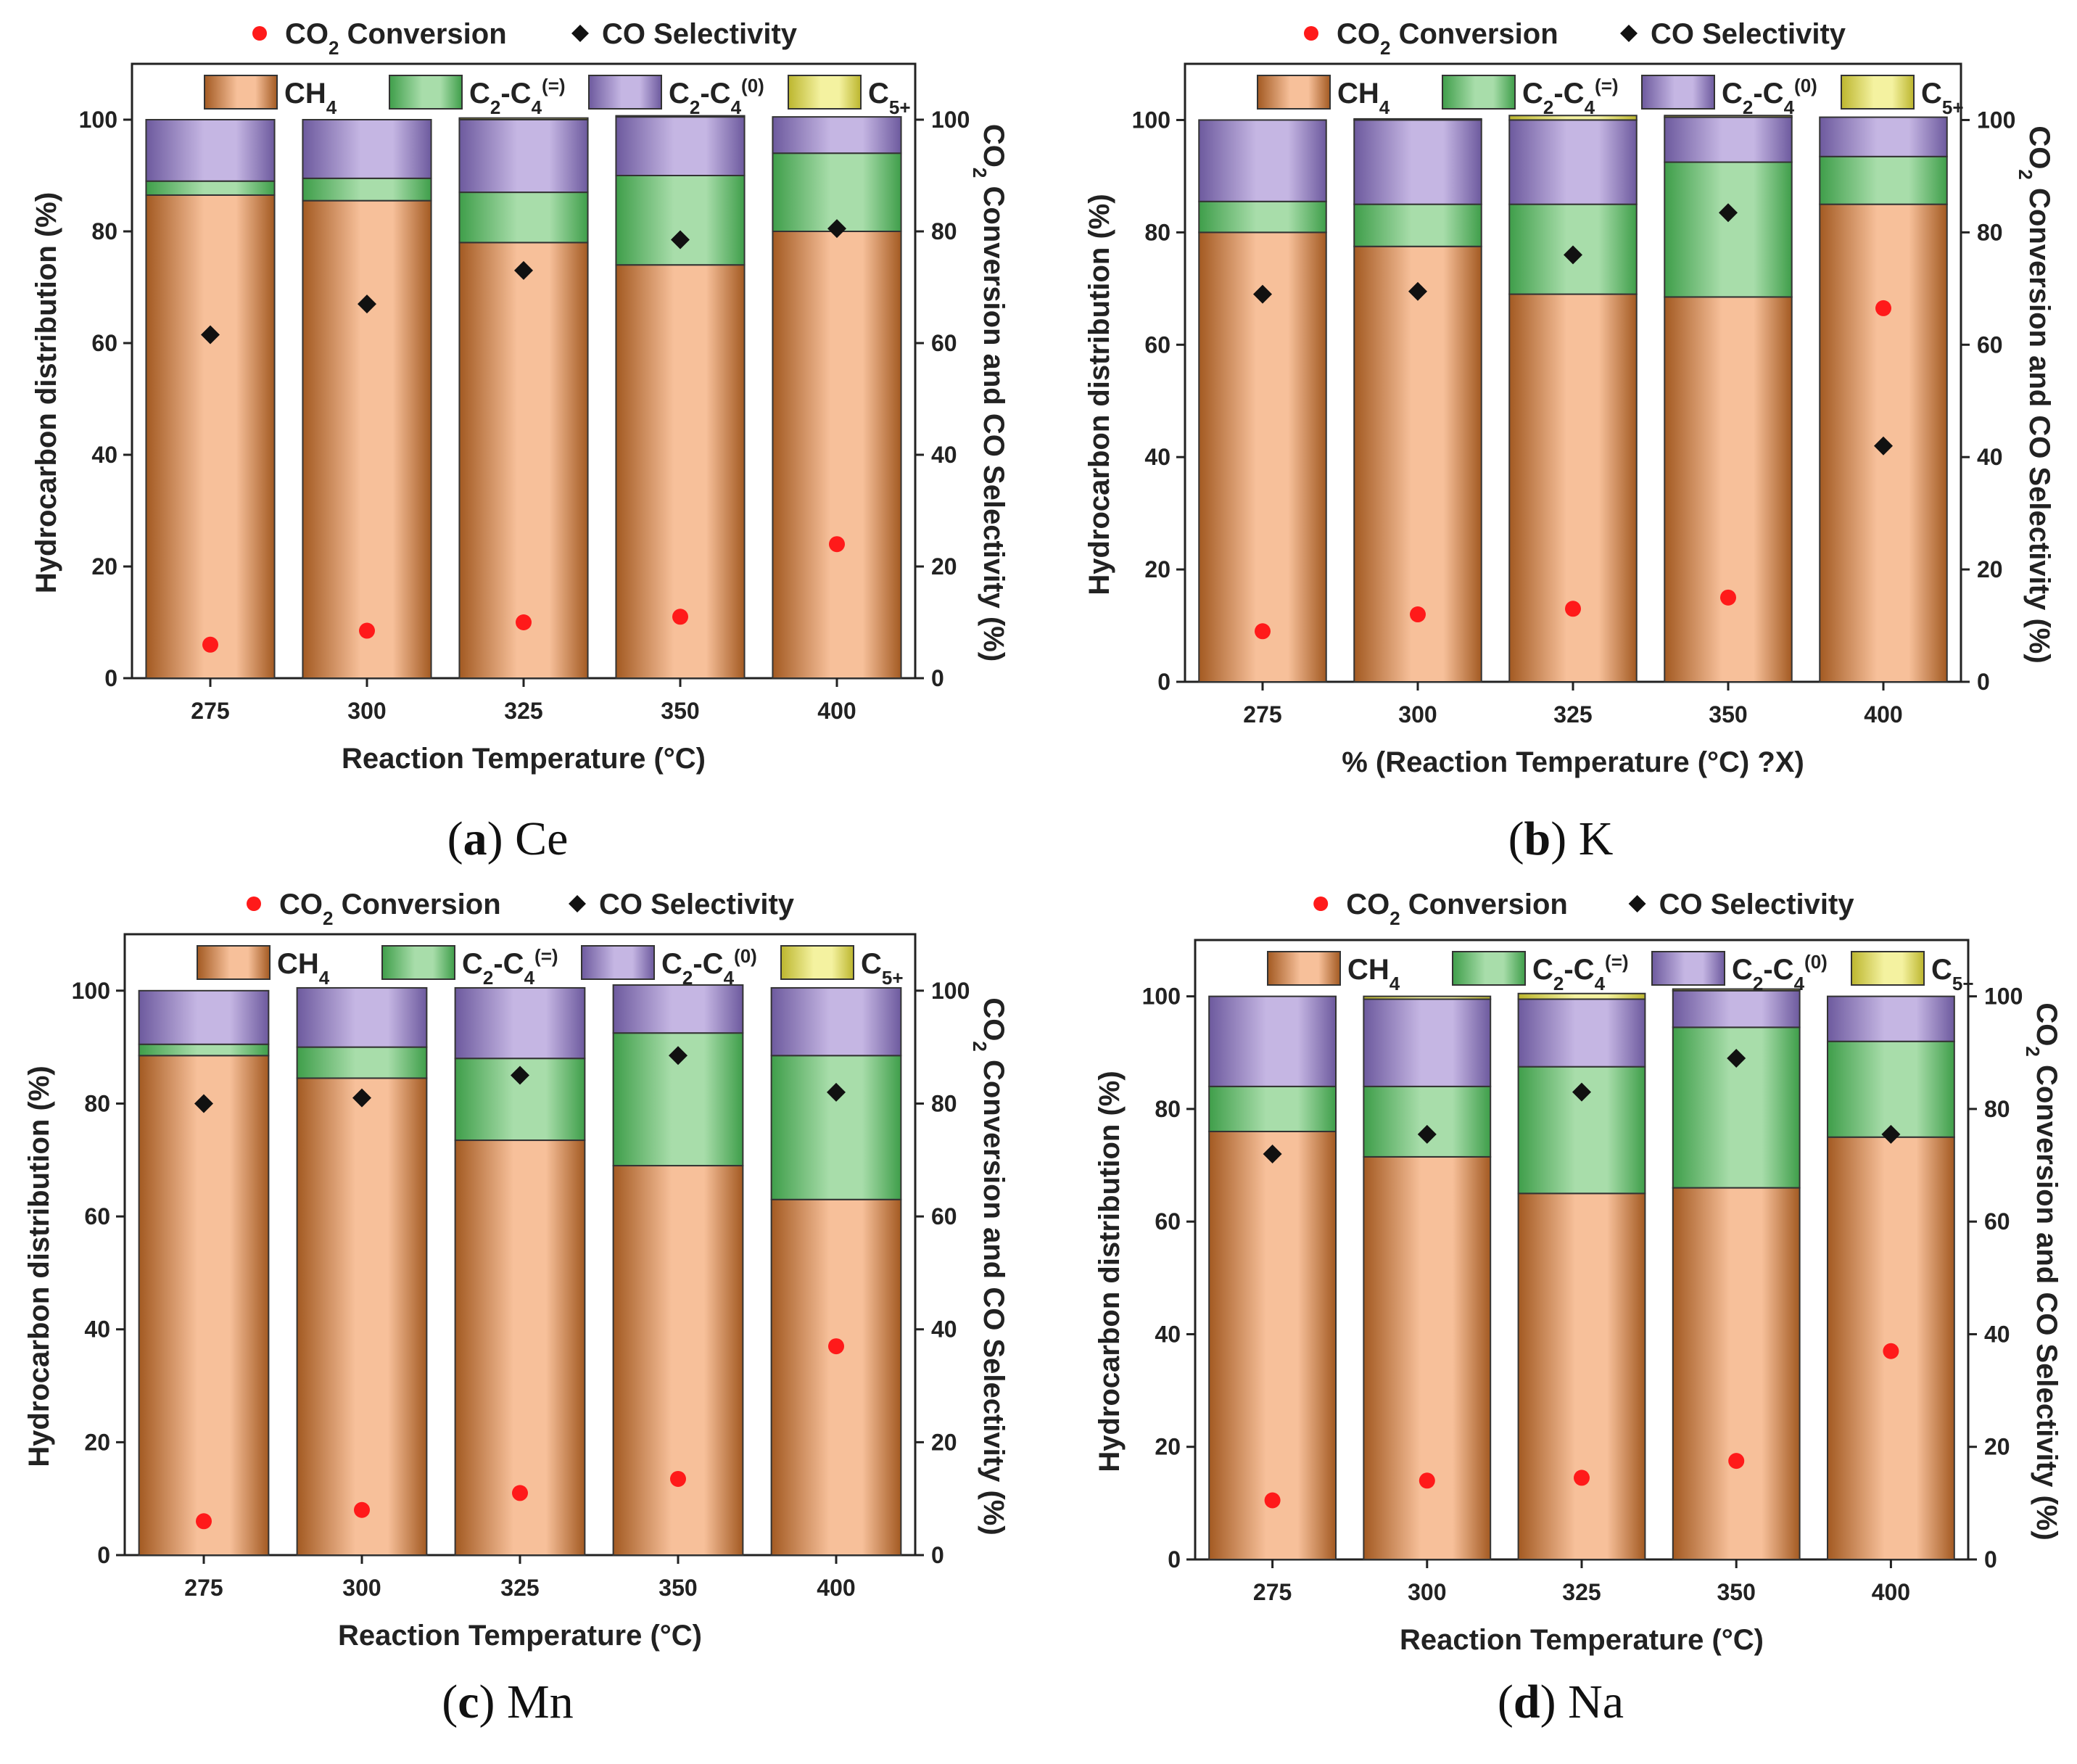 The height and width of the screenshot is (1764, 2077). I want to click on x-tick-label-325: 325, so click(523, 711).